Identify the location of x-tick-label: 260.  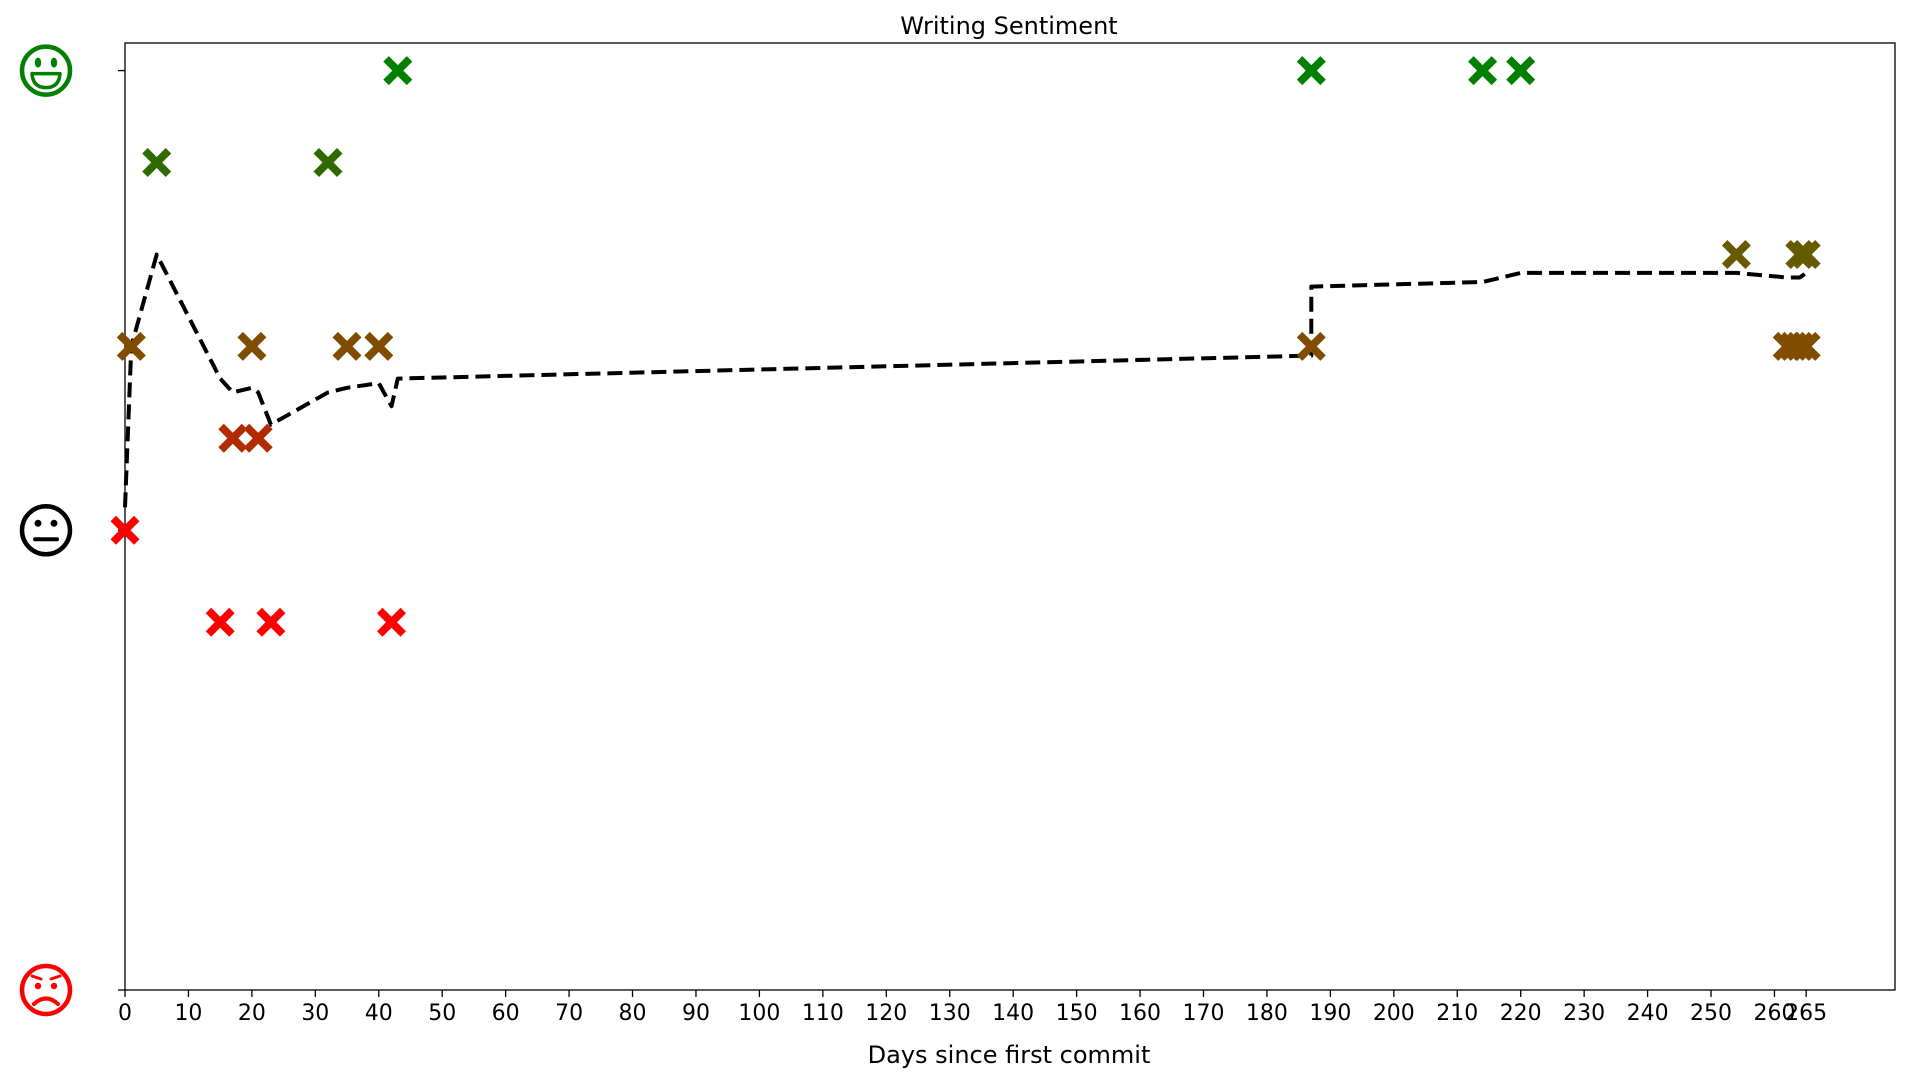
(1774, 1013).